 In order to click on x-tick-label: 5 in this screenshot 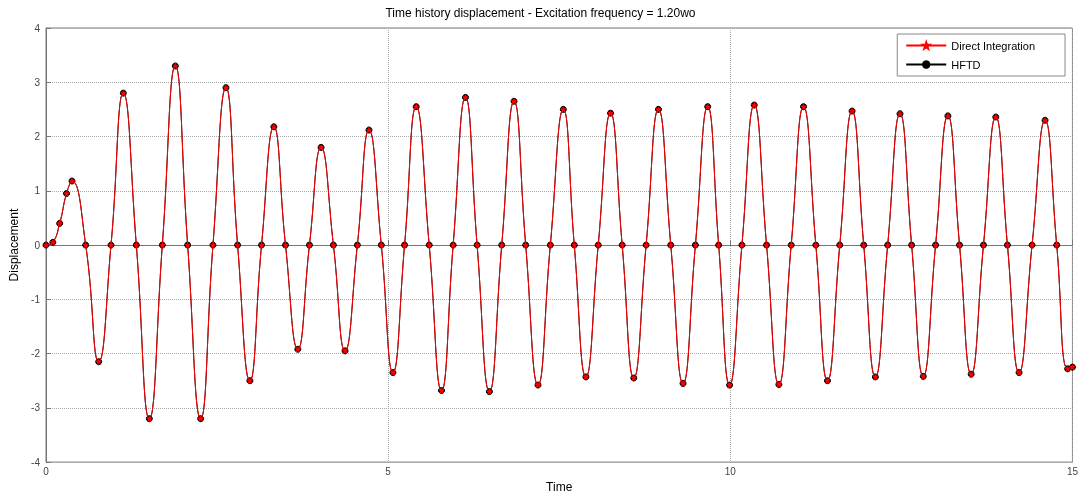, I will do `click(388, 471)`.